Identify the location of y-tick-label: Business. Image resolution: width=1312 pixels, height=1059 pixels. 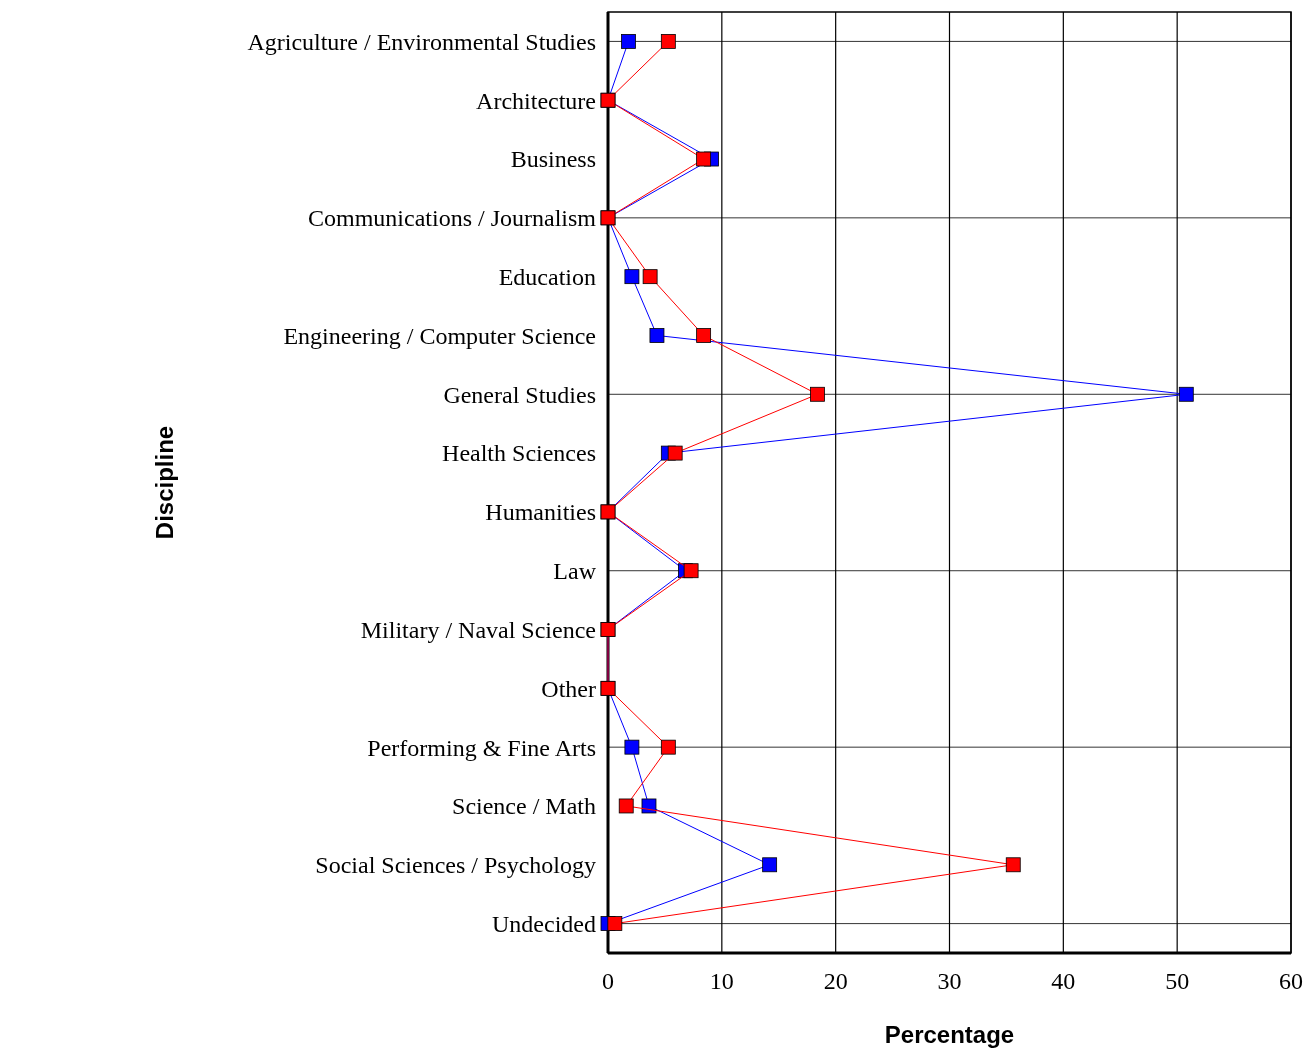
(553, 159).